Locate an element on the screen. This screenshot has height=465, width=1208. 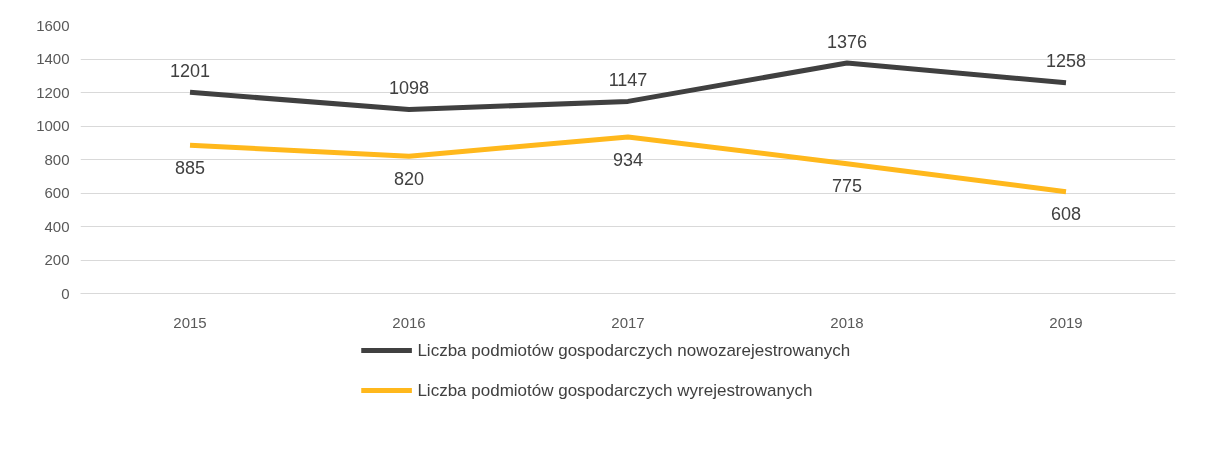
data-label: 1098 is located at coordinates (409, 88).